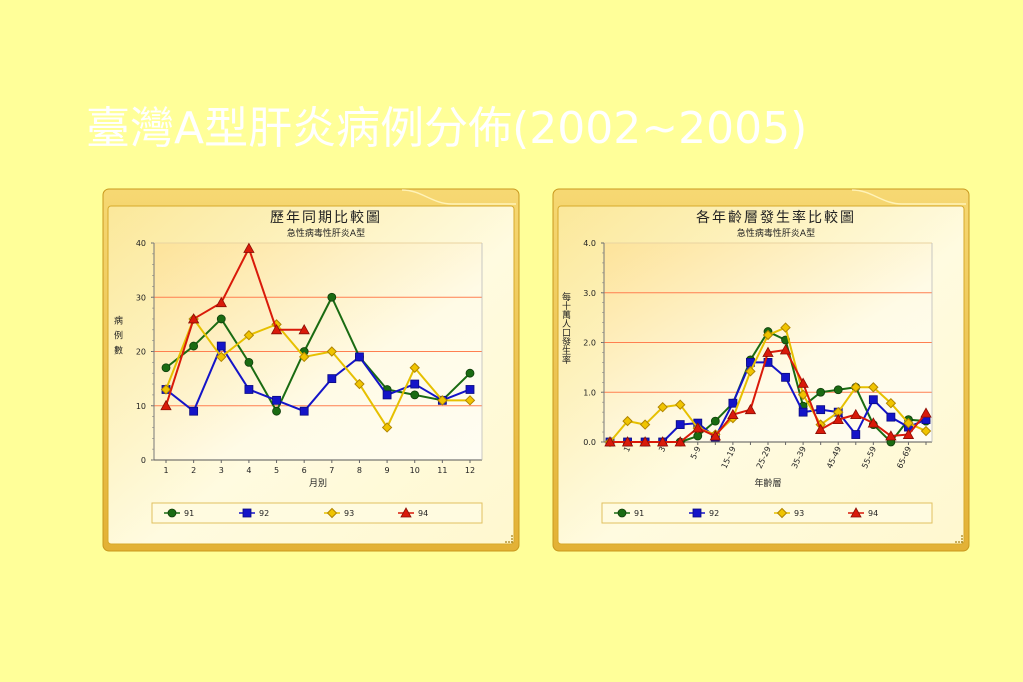  I want to click on x-tick-label: 10, so click(415, 470).